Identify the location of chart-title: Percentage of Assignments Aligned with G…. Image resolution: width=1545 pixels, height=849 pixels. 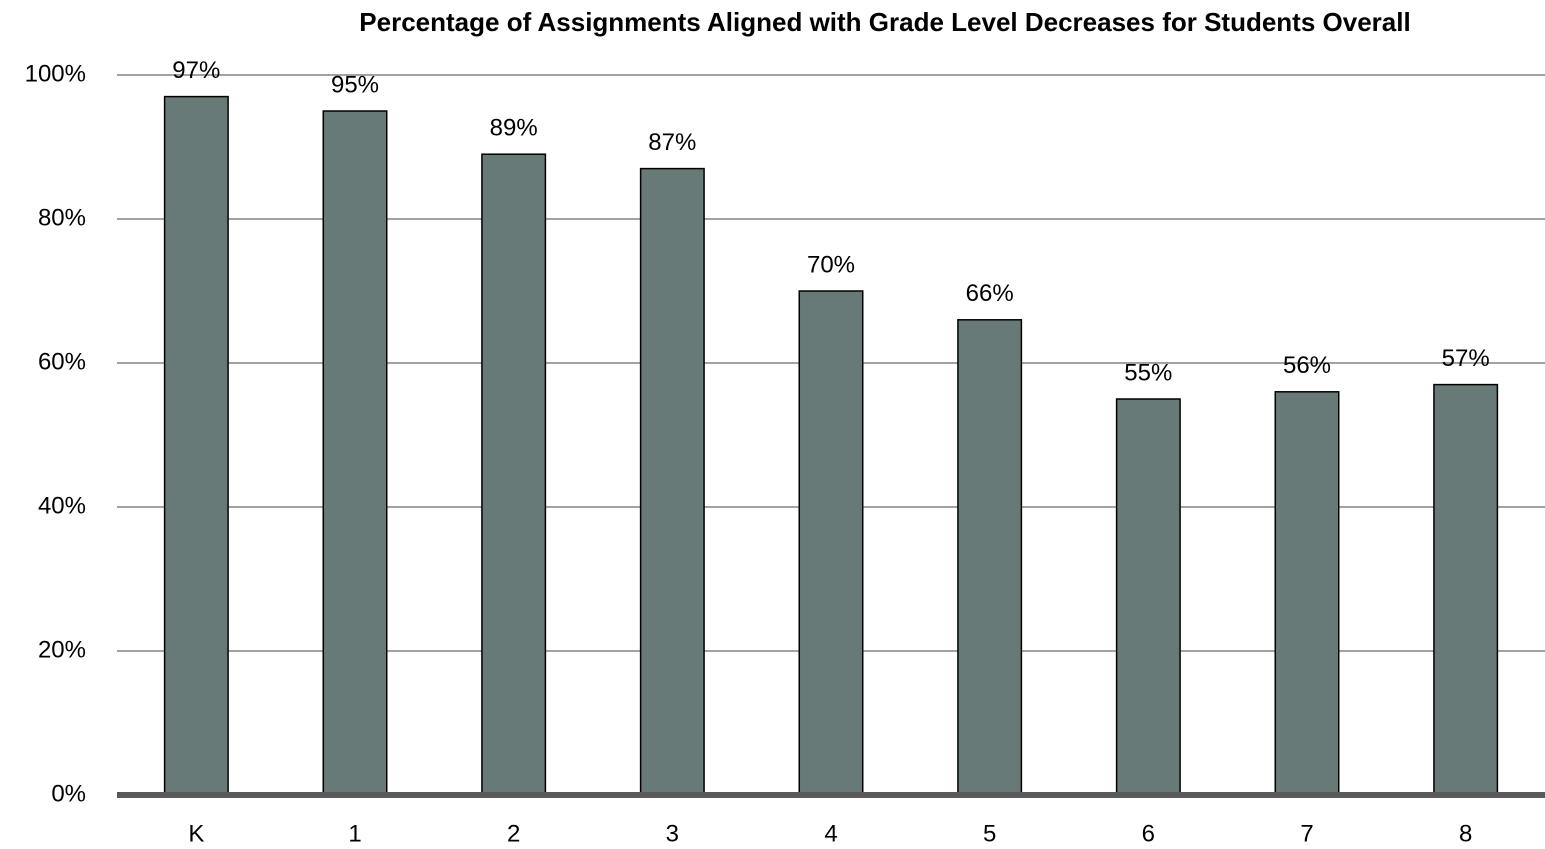
(884, 22).